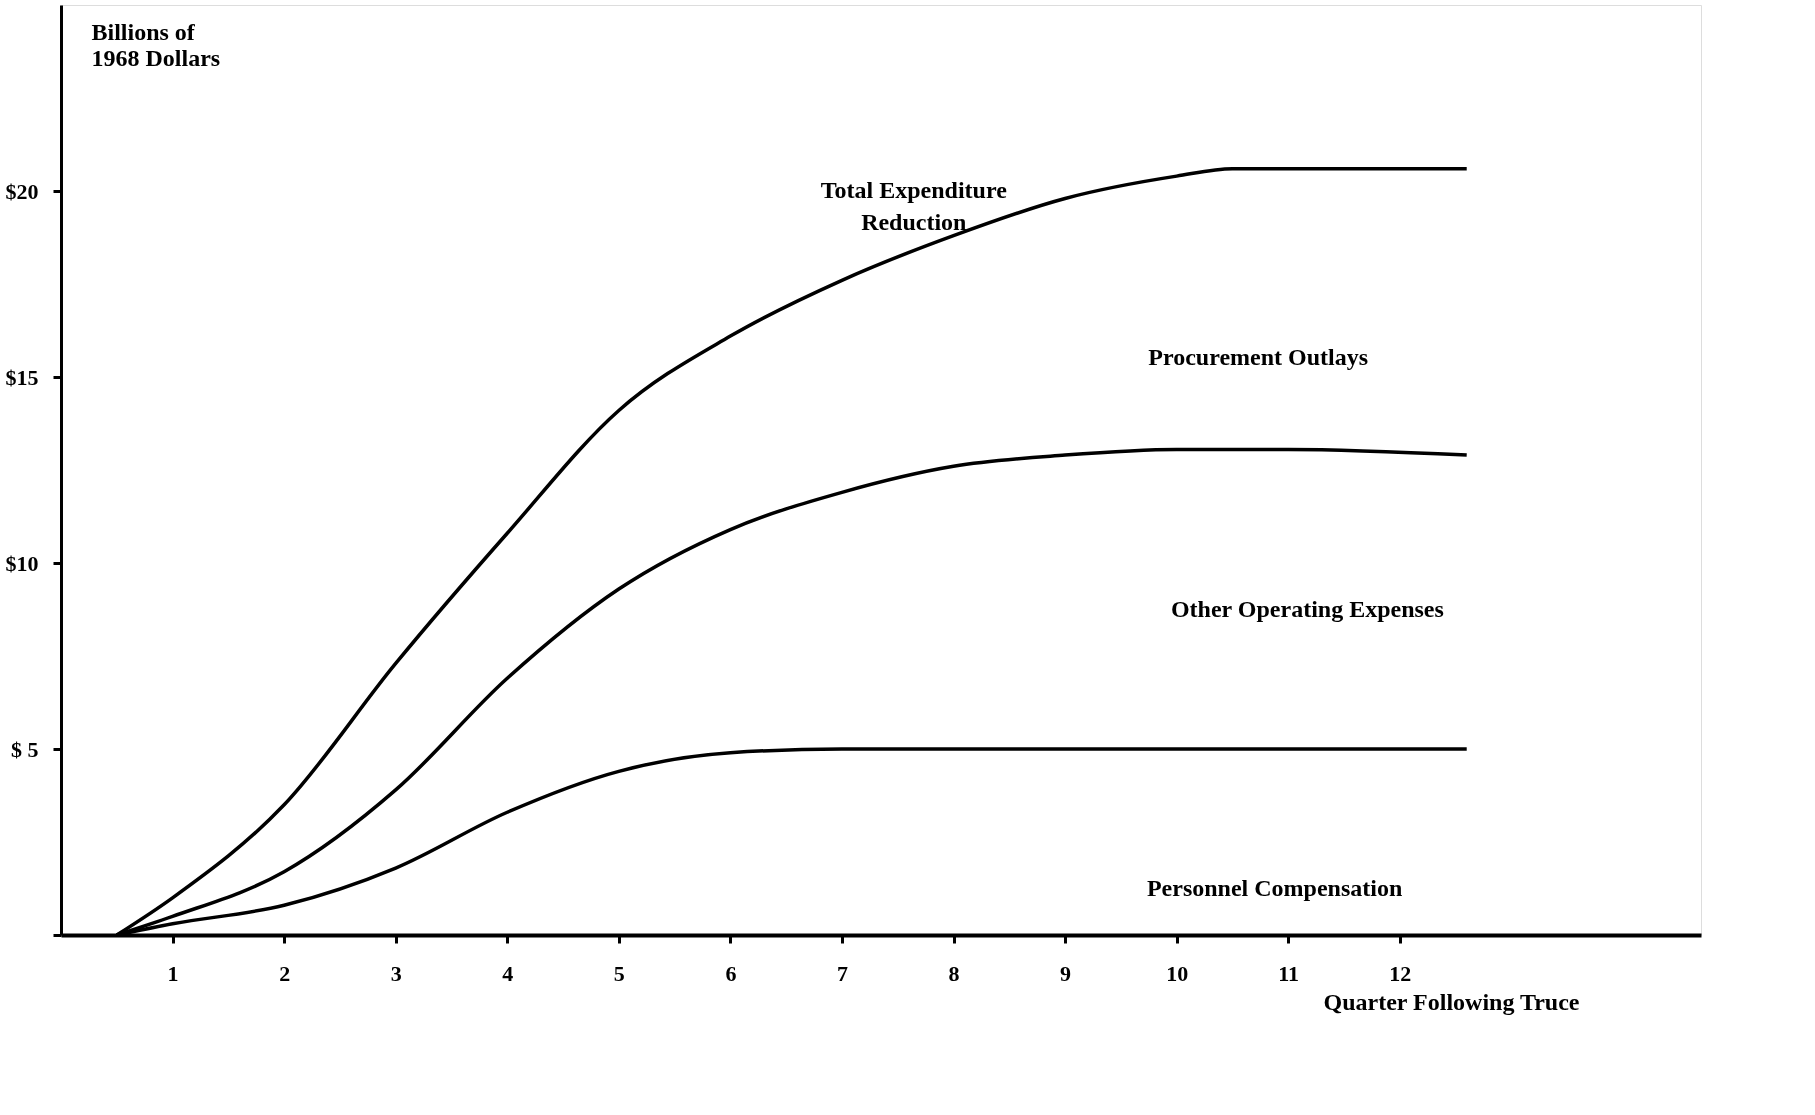 This screenshot has width=1815, height=1115. I want to click on annotation: Other Operating Expenses, so click(1307, 608).